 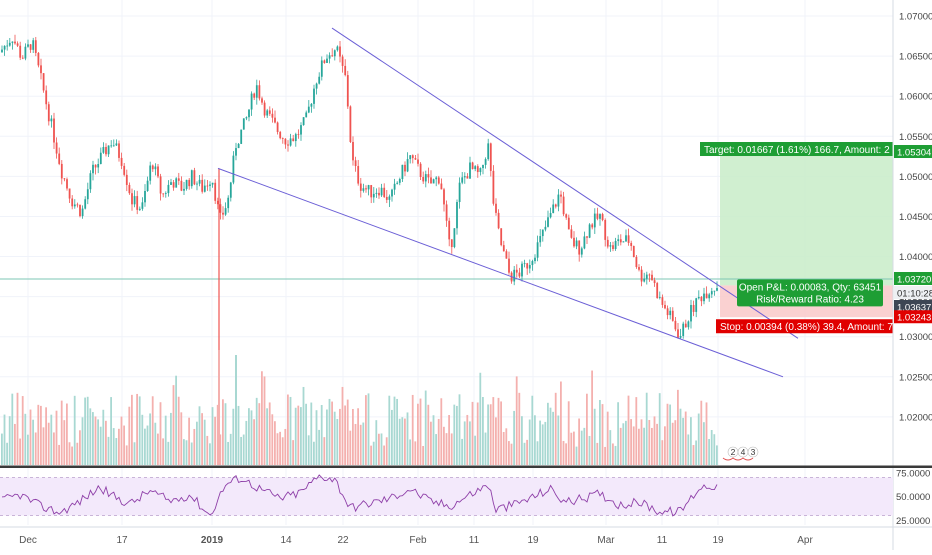 I want to click on event-badge-label: 4, so click(x=743, y=452).